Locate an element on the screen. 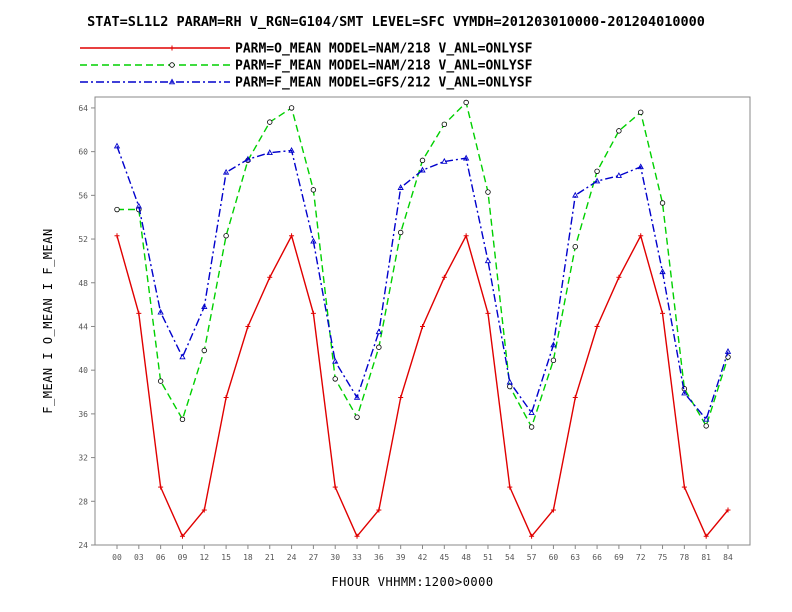  x-tick-label: 78 is located at coordinates (685, 557).